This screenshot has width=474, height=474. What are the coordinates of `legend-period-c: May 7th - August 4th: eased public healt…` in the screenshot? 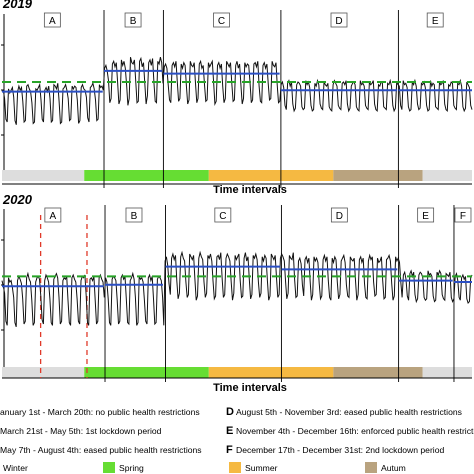 It's located at (101, 450).